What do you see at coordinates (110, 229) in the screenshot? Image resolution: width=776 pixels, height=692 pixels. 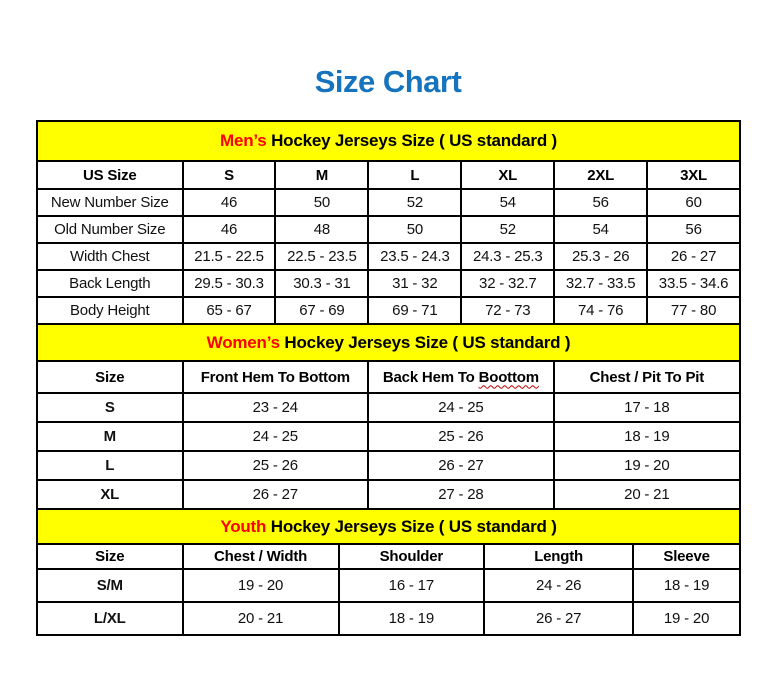 I see `row-label: Old Number Size` at bounding box center [110, 229].